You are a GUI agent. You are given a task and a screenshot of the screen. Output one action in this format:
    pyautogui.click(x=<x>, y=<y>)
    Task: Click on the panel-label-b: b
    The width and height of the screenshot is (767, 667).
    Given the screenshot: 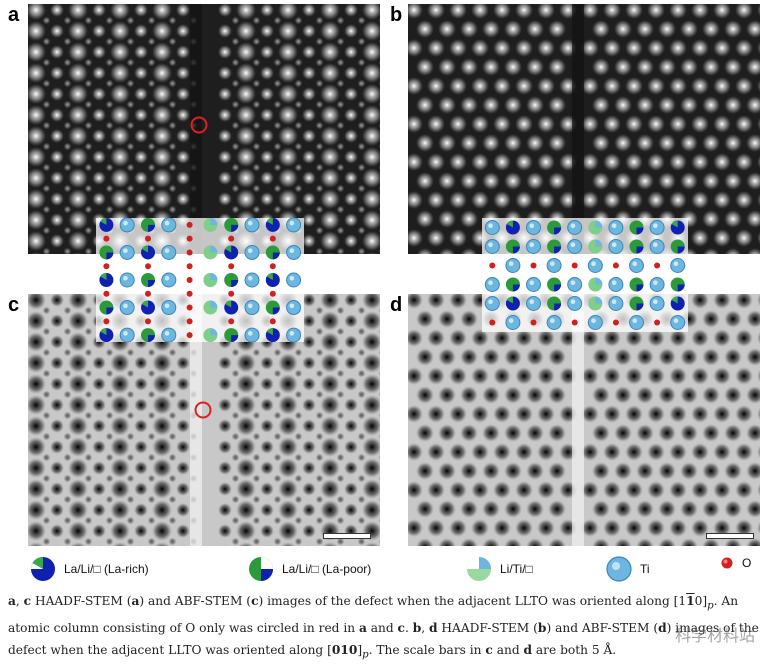 What is the action you would take?
    pyautogui.click(x=396, y=15)
    